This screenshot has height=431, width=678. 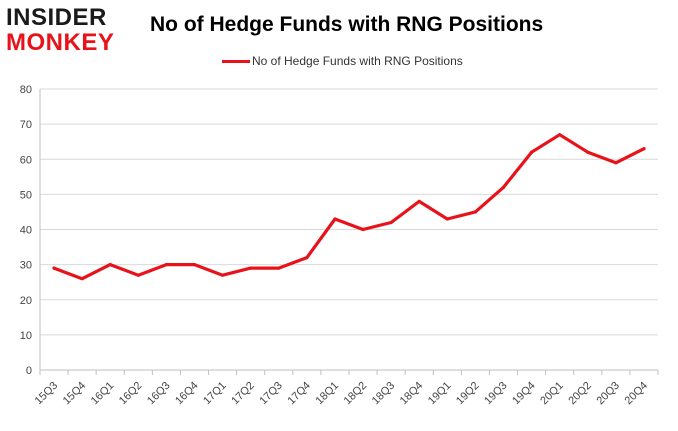 What do you see at coordinates (26, 125) in the screenshot?
I see `y-tick-label-70: 70` at bounding box center [26, 125].